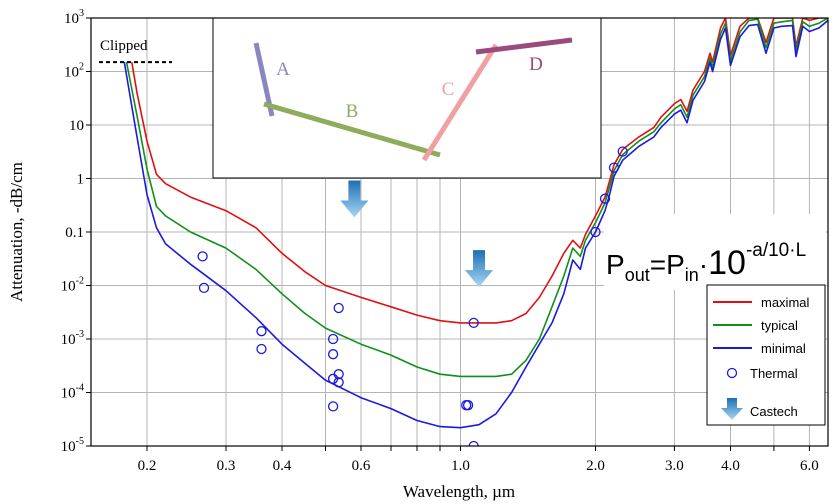  What do you see at coordinates (407, 98) in the screenshot?
I see `inset-diagram: A B C D` at bounding box center [407, 98].